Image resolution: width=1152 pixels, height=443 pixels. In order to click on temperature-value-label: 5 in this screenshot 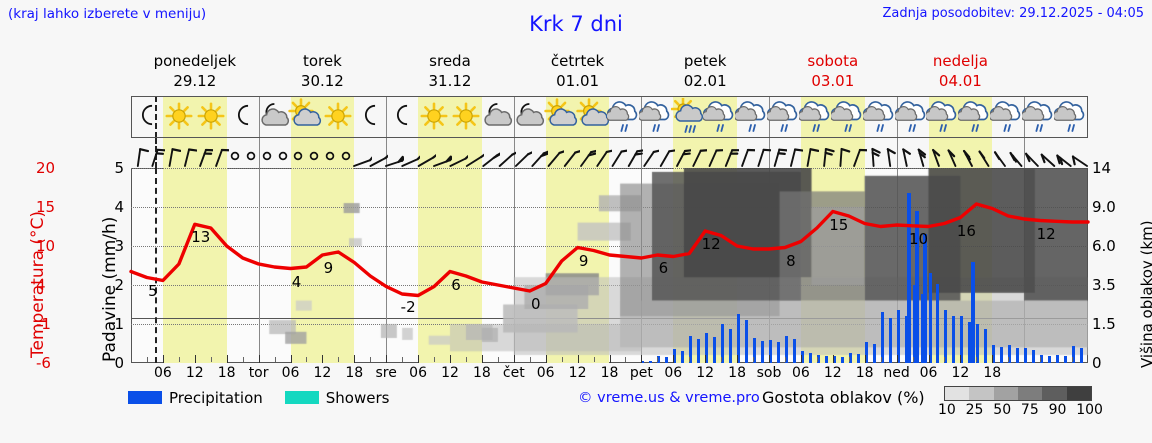, I will do `click(153, 290)`.